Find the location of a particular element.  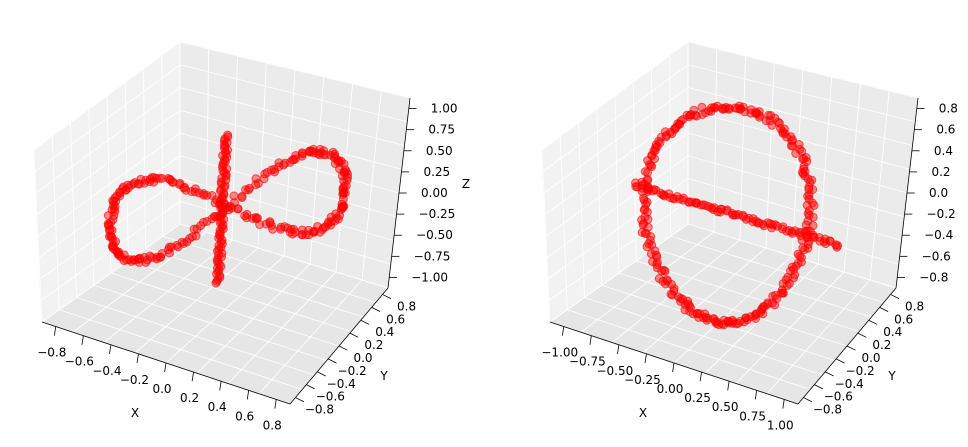

z-tick-label: −0.8 is located at coordinates (933, 277).